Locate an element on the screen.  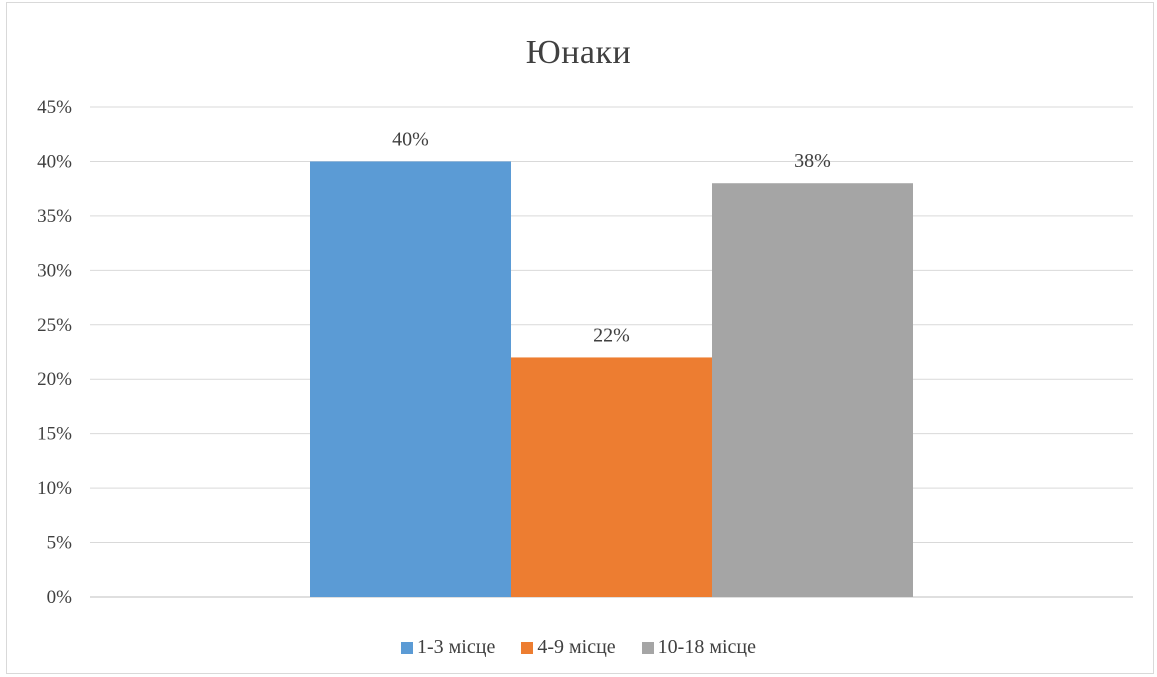
y-tick-label: 45% is located at coordinates (54, 107).